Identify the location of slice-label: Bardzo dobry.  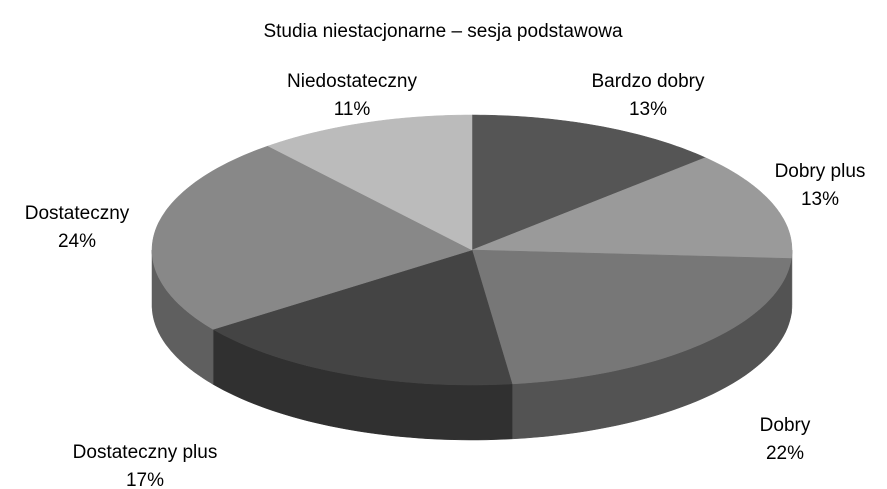
(648, 81).